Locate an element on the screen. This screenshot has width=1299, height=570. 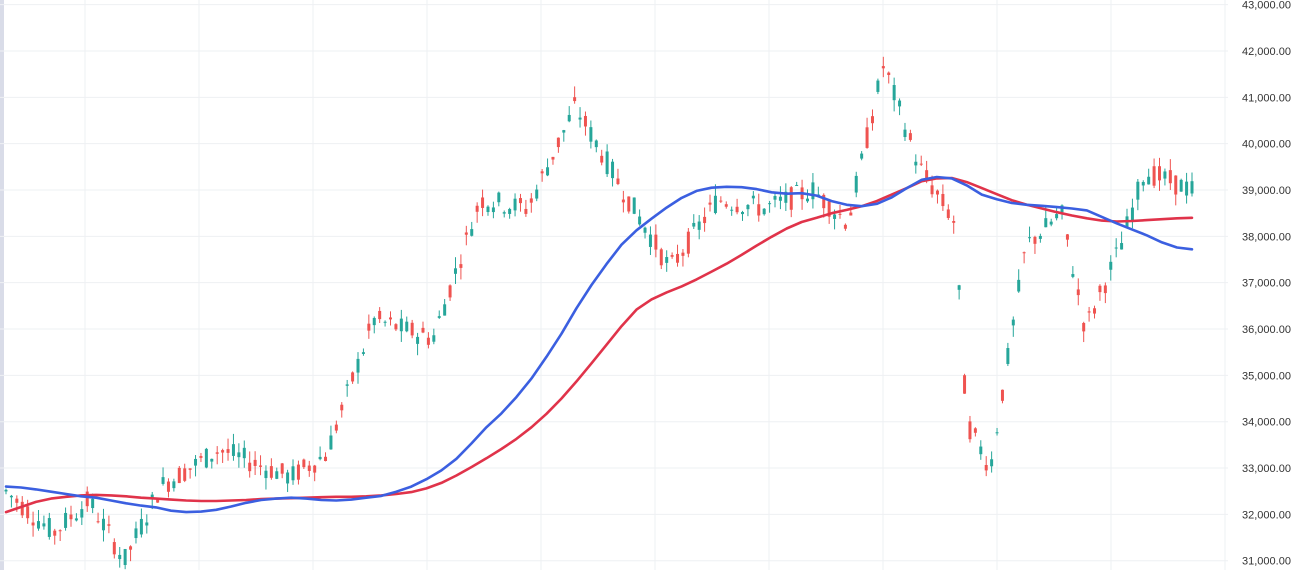
y-tick-label: 34,000.00 is located at coordinates (1266, 423).